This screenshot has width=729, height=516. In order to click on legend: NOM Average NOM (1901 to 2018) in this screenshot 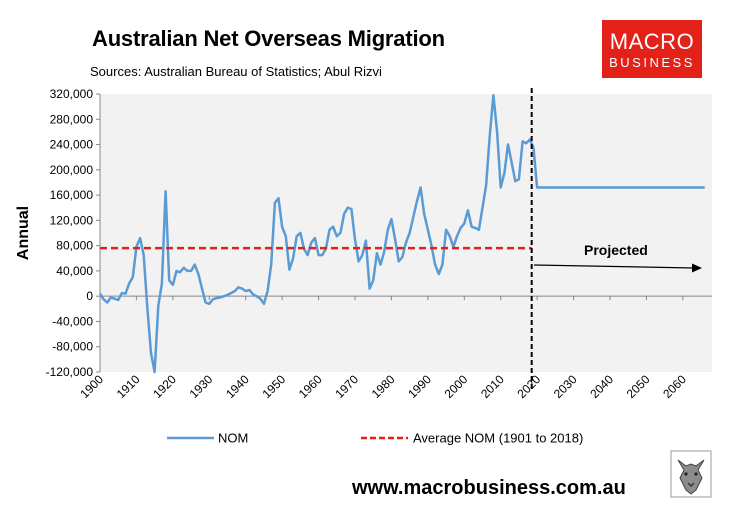, I will do `click(375, 438)`.